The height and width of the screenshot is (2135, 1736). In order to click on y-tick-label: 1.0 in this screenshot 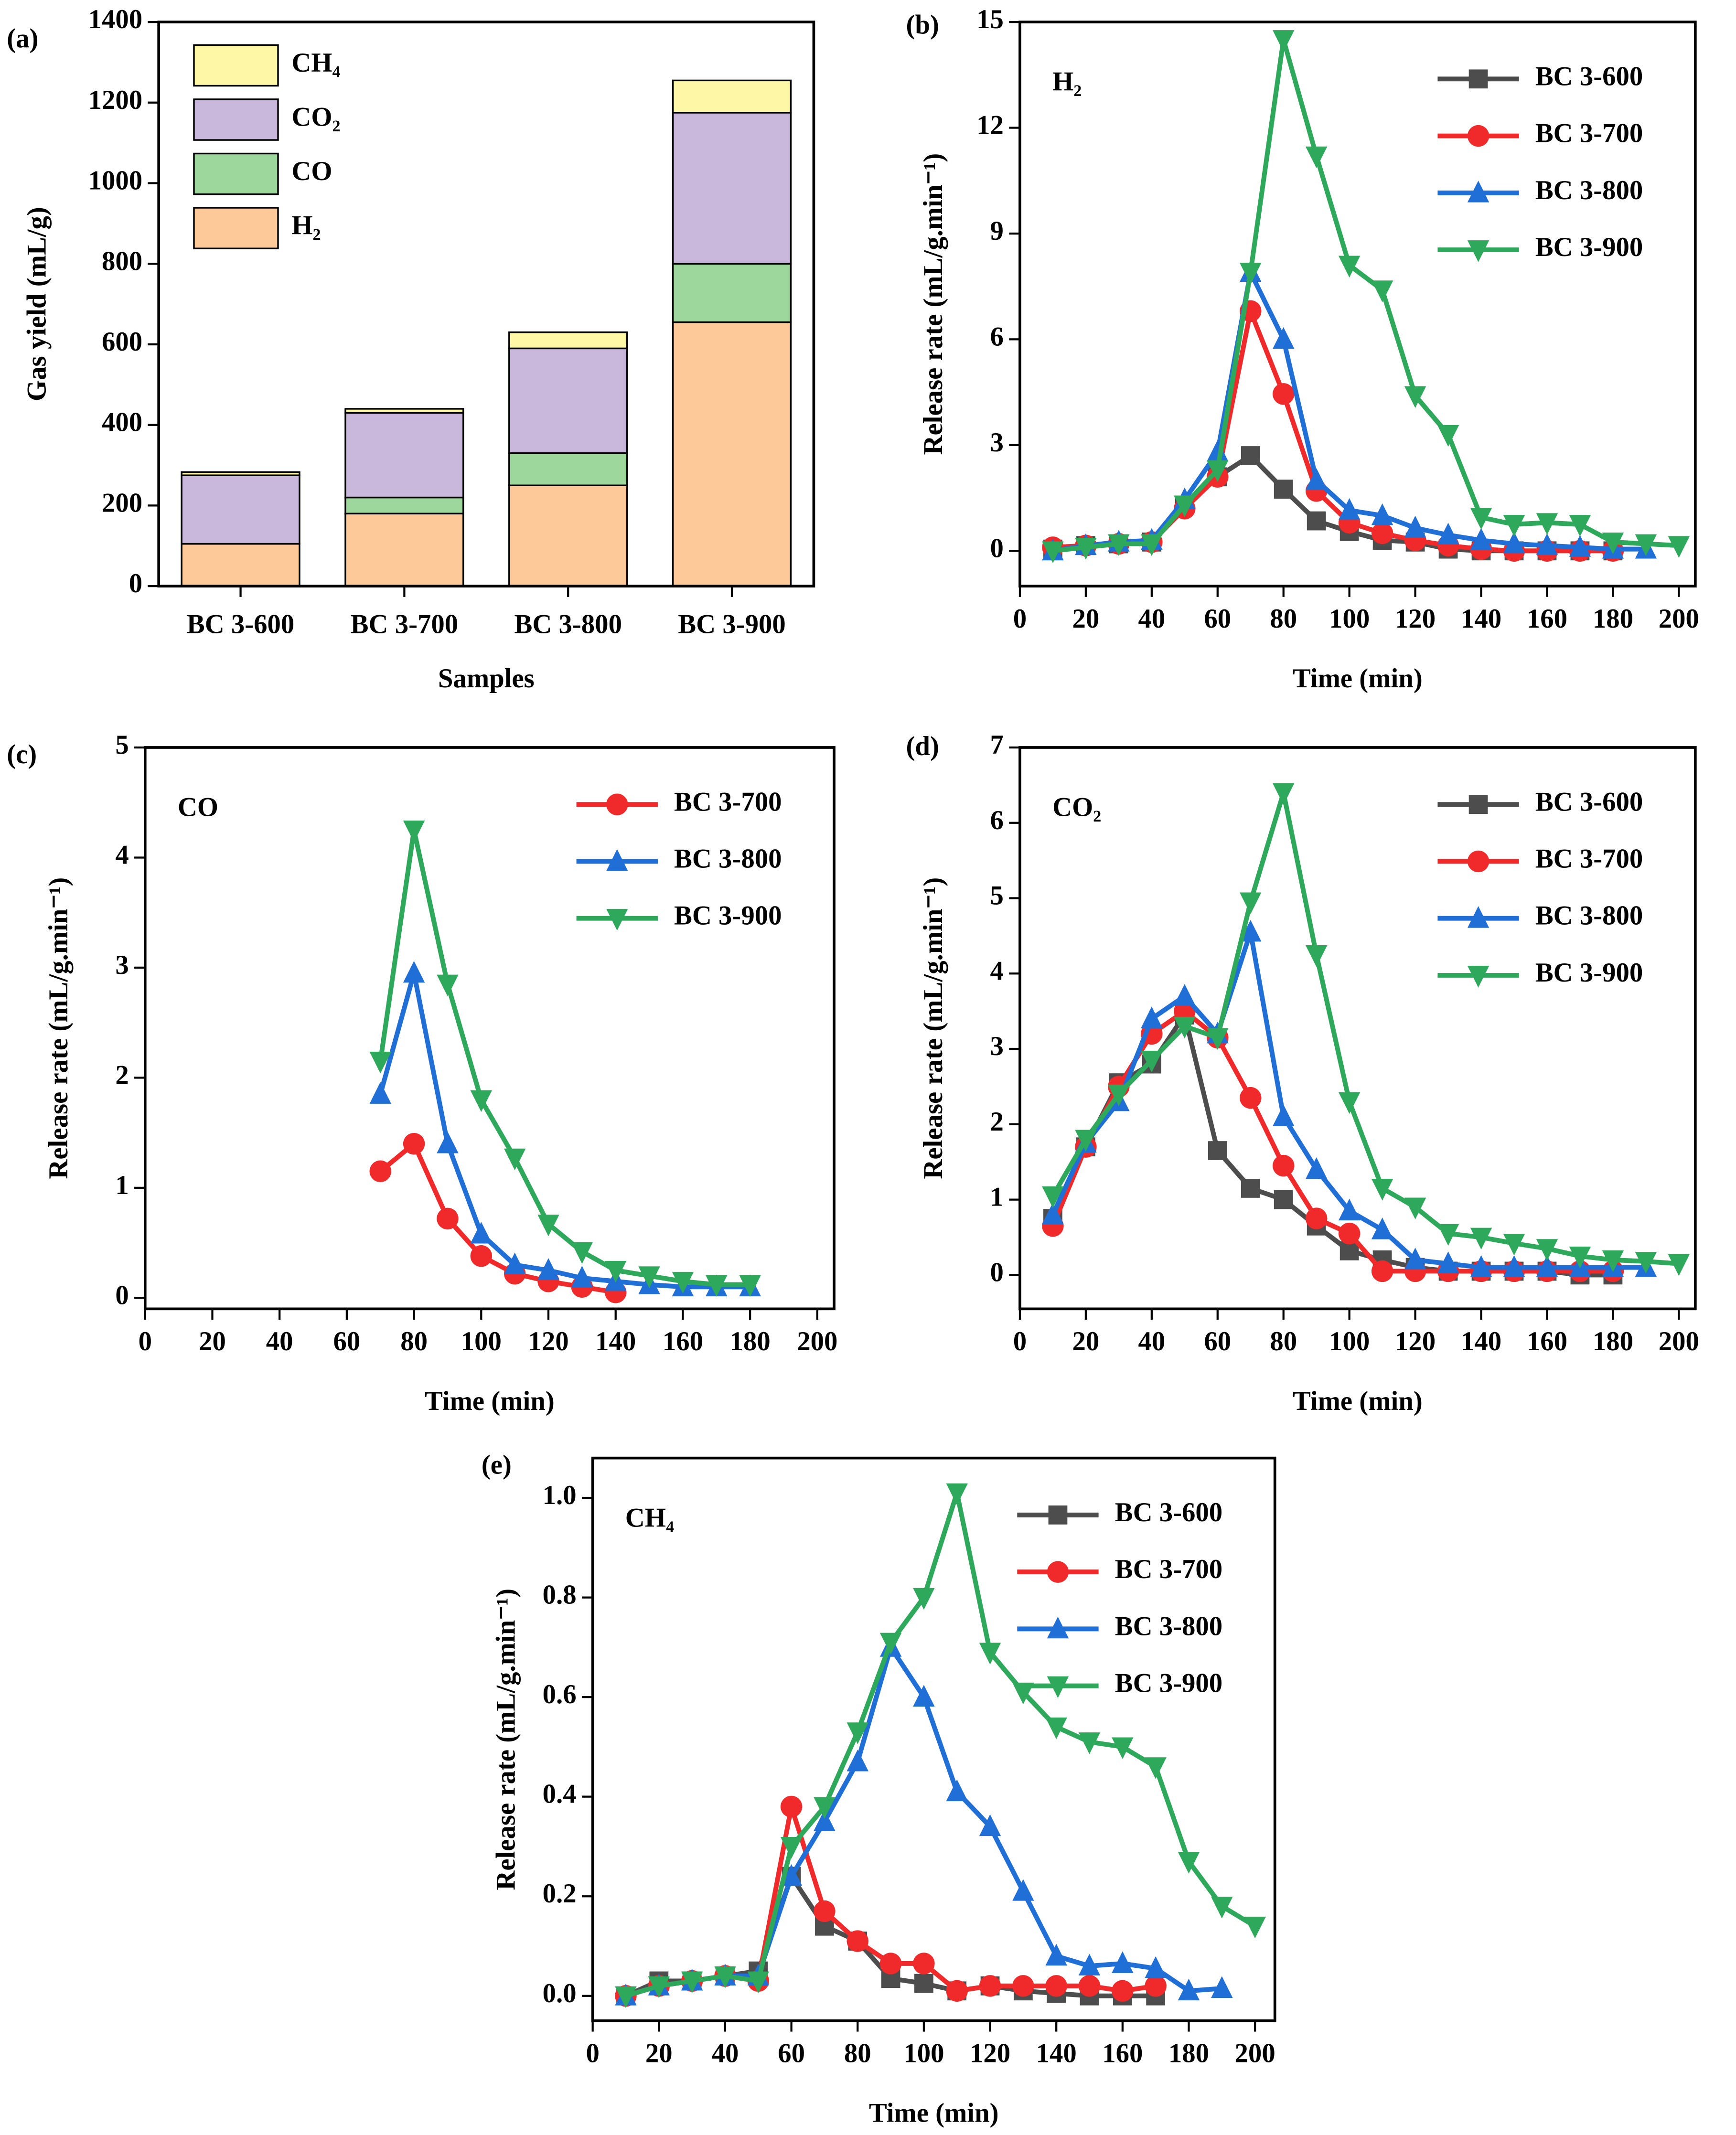, I will do `click(560, 1495)`.